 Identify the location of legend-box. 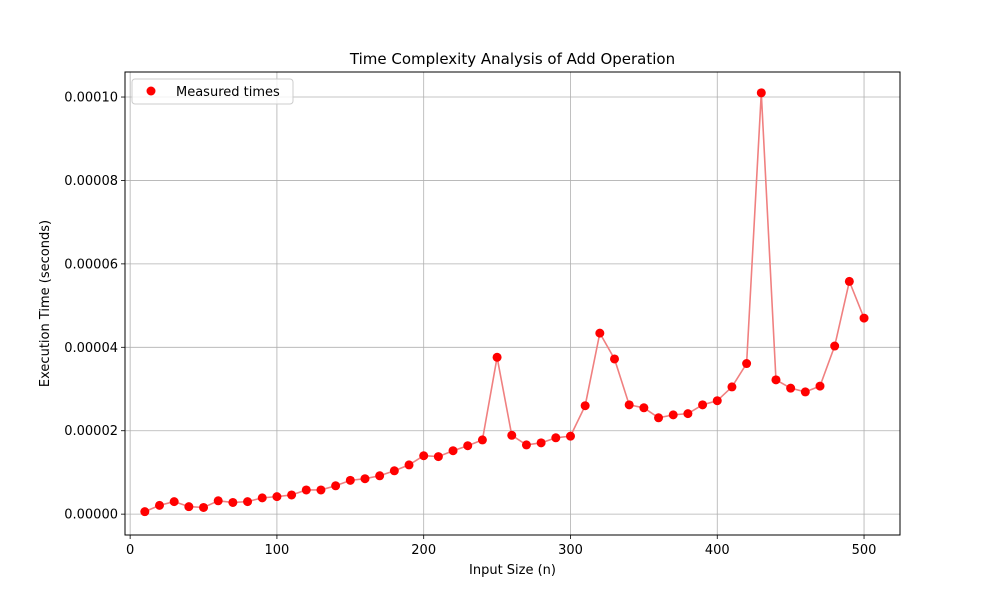
(212, 91).